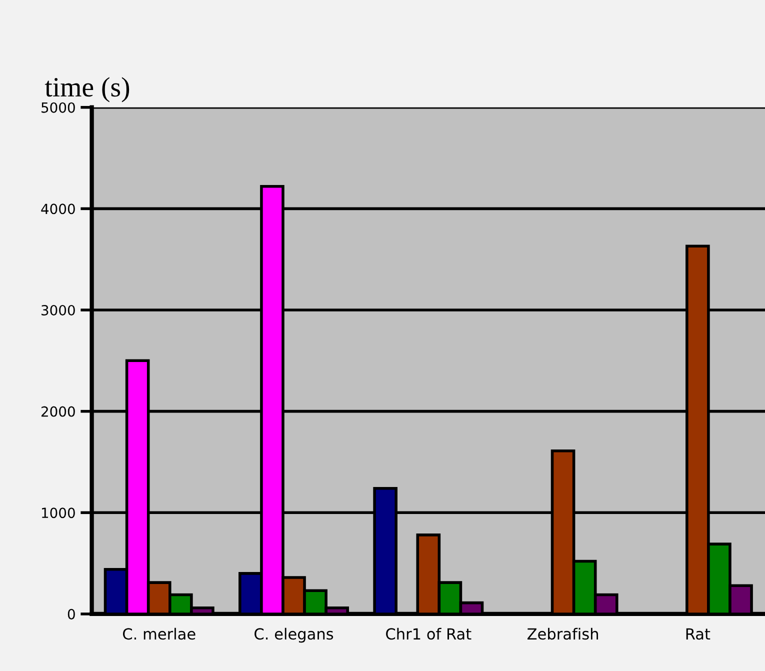 Image resolution: width=765 pixels, height=671 pixels. Describe the element at coordinates (294, 635) in the screenshot. I see `x-tick-label: C. elegans` at that location.